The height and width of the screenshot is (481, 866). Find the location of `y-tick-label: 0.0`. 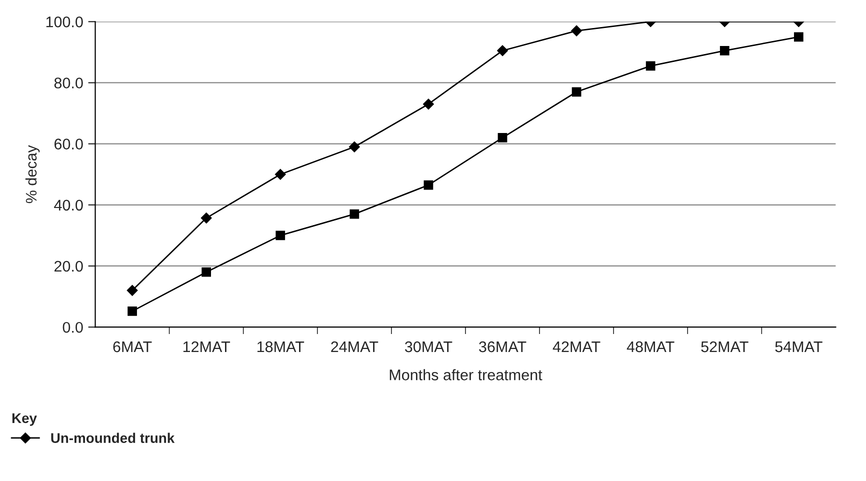

y-tick-label: 0.0 is located at coordinates (72, 327).